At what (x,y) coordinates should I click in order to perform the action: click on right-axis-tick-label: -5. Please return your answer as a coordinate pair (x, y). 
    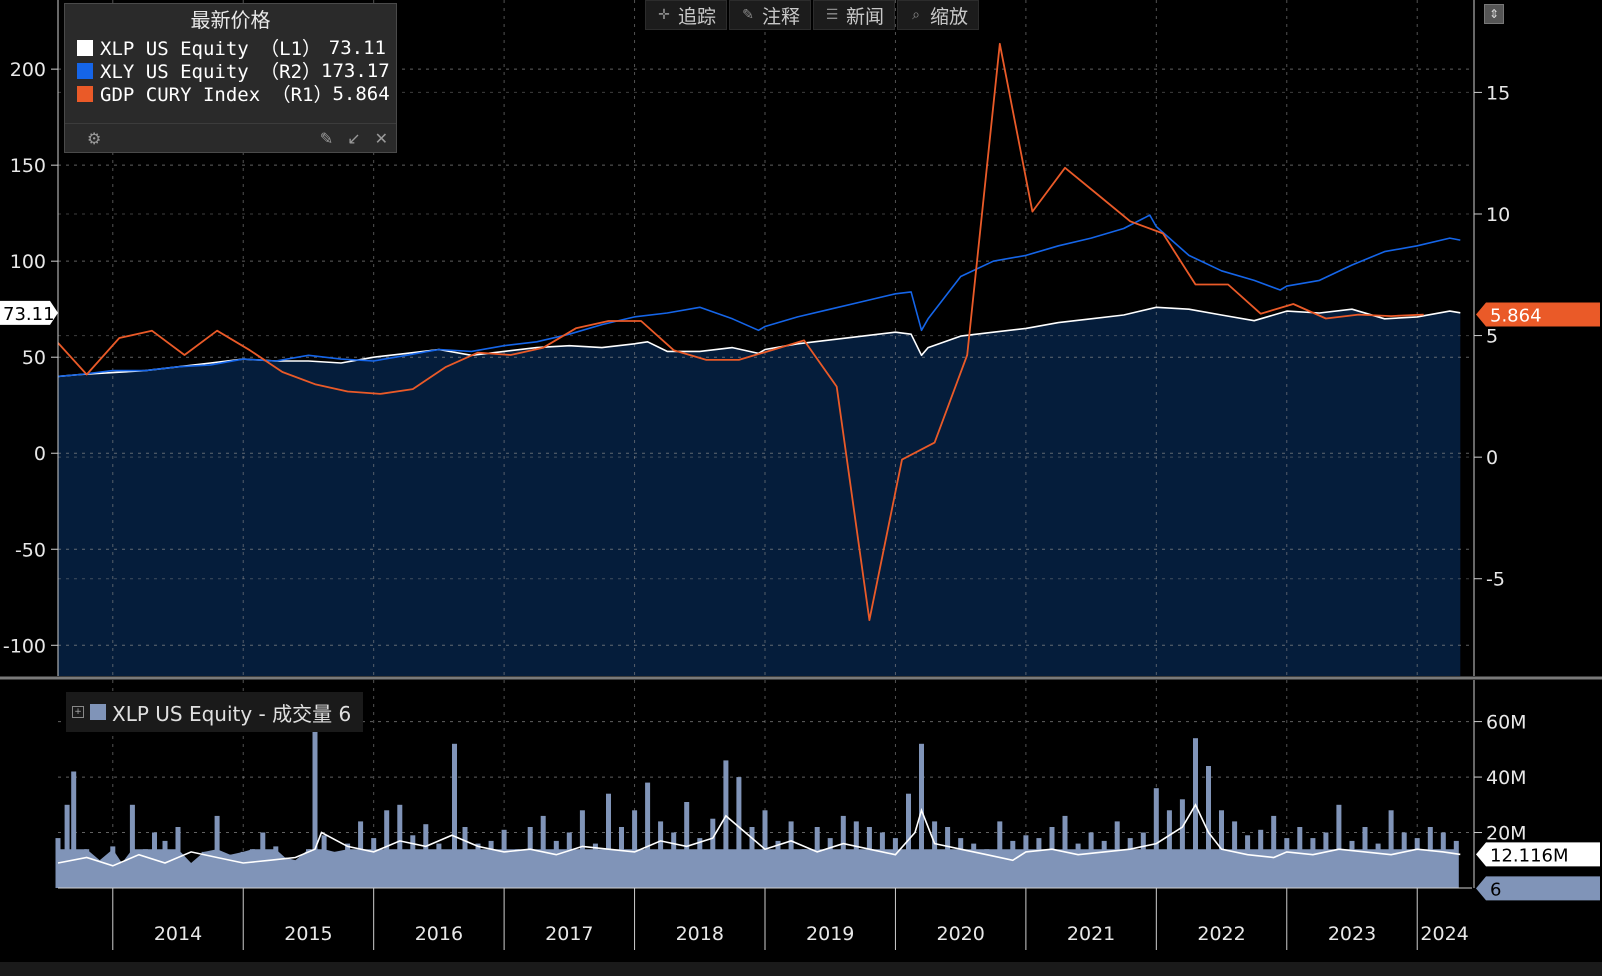
    Looking at the image, I should click on (1495, 580).